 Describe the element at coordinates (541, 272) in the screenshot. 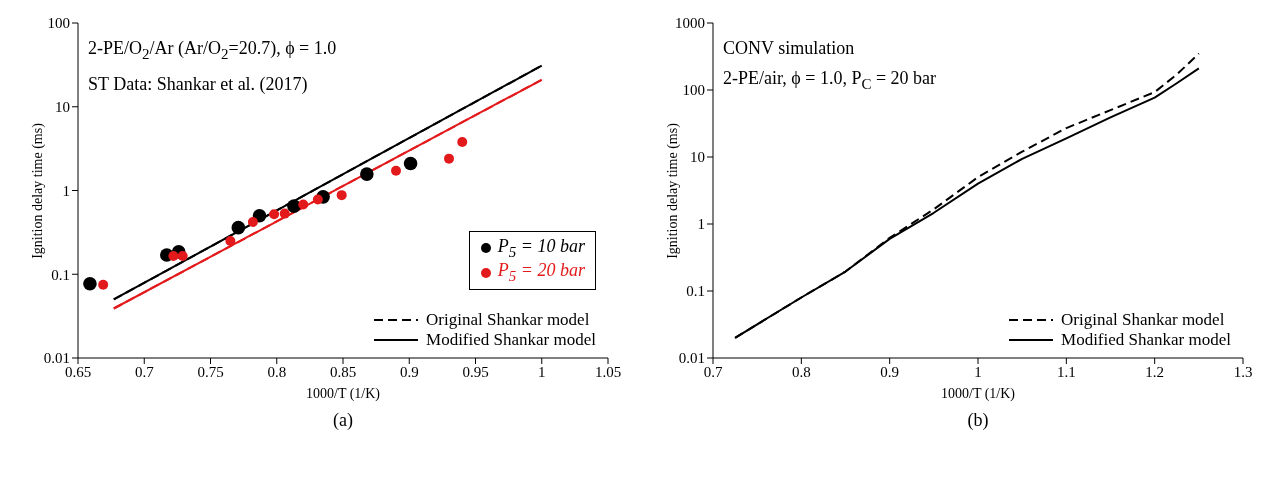

I see `legend-label: P$_{5}$ = 20 bar` at that location.